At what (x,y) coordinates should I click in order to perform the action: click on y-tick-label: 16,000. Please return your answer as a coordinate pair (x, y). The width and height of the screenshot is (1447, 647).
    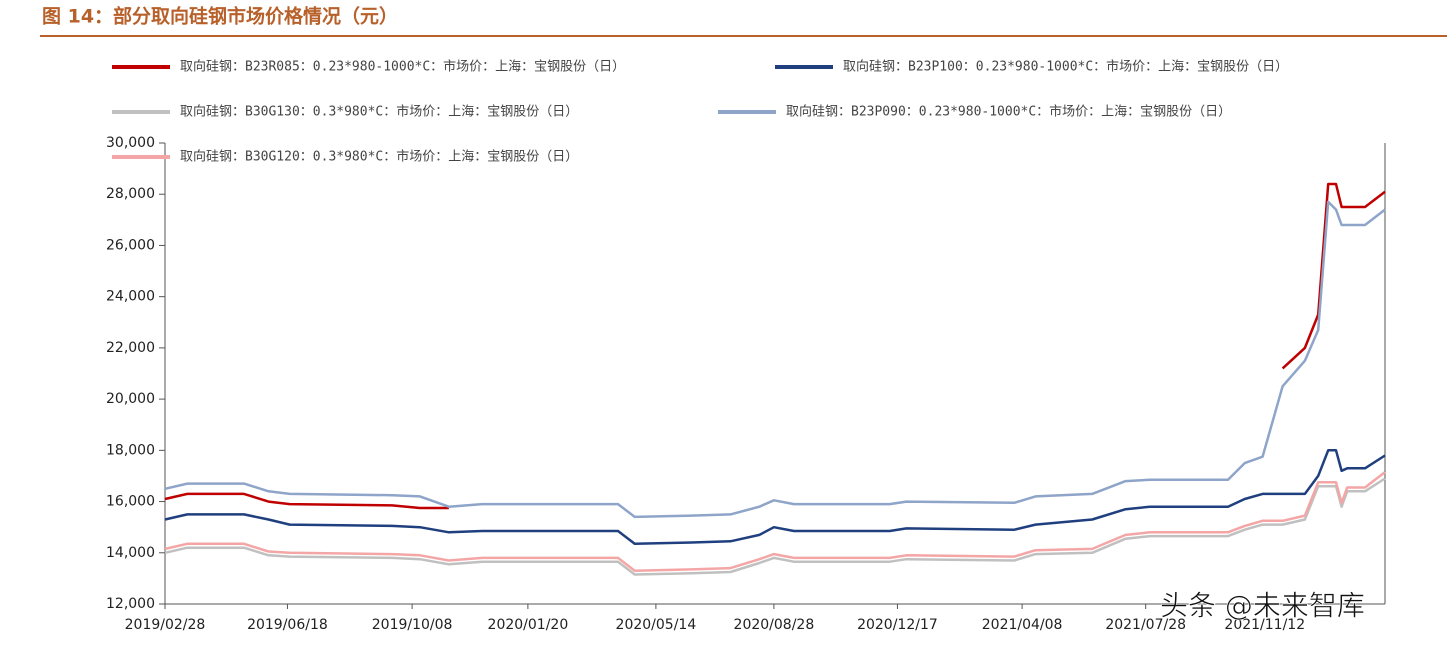
    Looking at the image, I should click on (130, 502).